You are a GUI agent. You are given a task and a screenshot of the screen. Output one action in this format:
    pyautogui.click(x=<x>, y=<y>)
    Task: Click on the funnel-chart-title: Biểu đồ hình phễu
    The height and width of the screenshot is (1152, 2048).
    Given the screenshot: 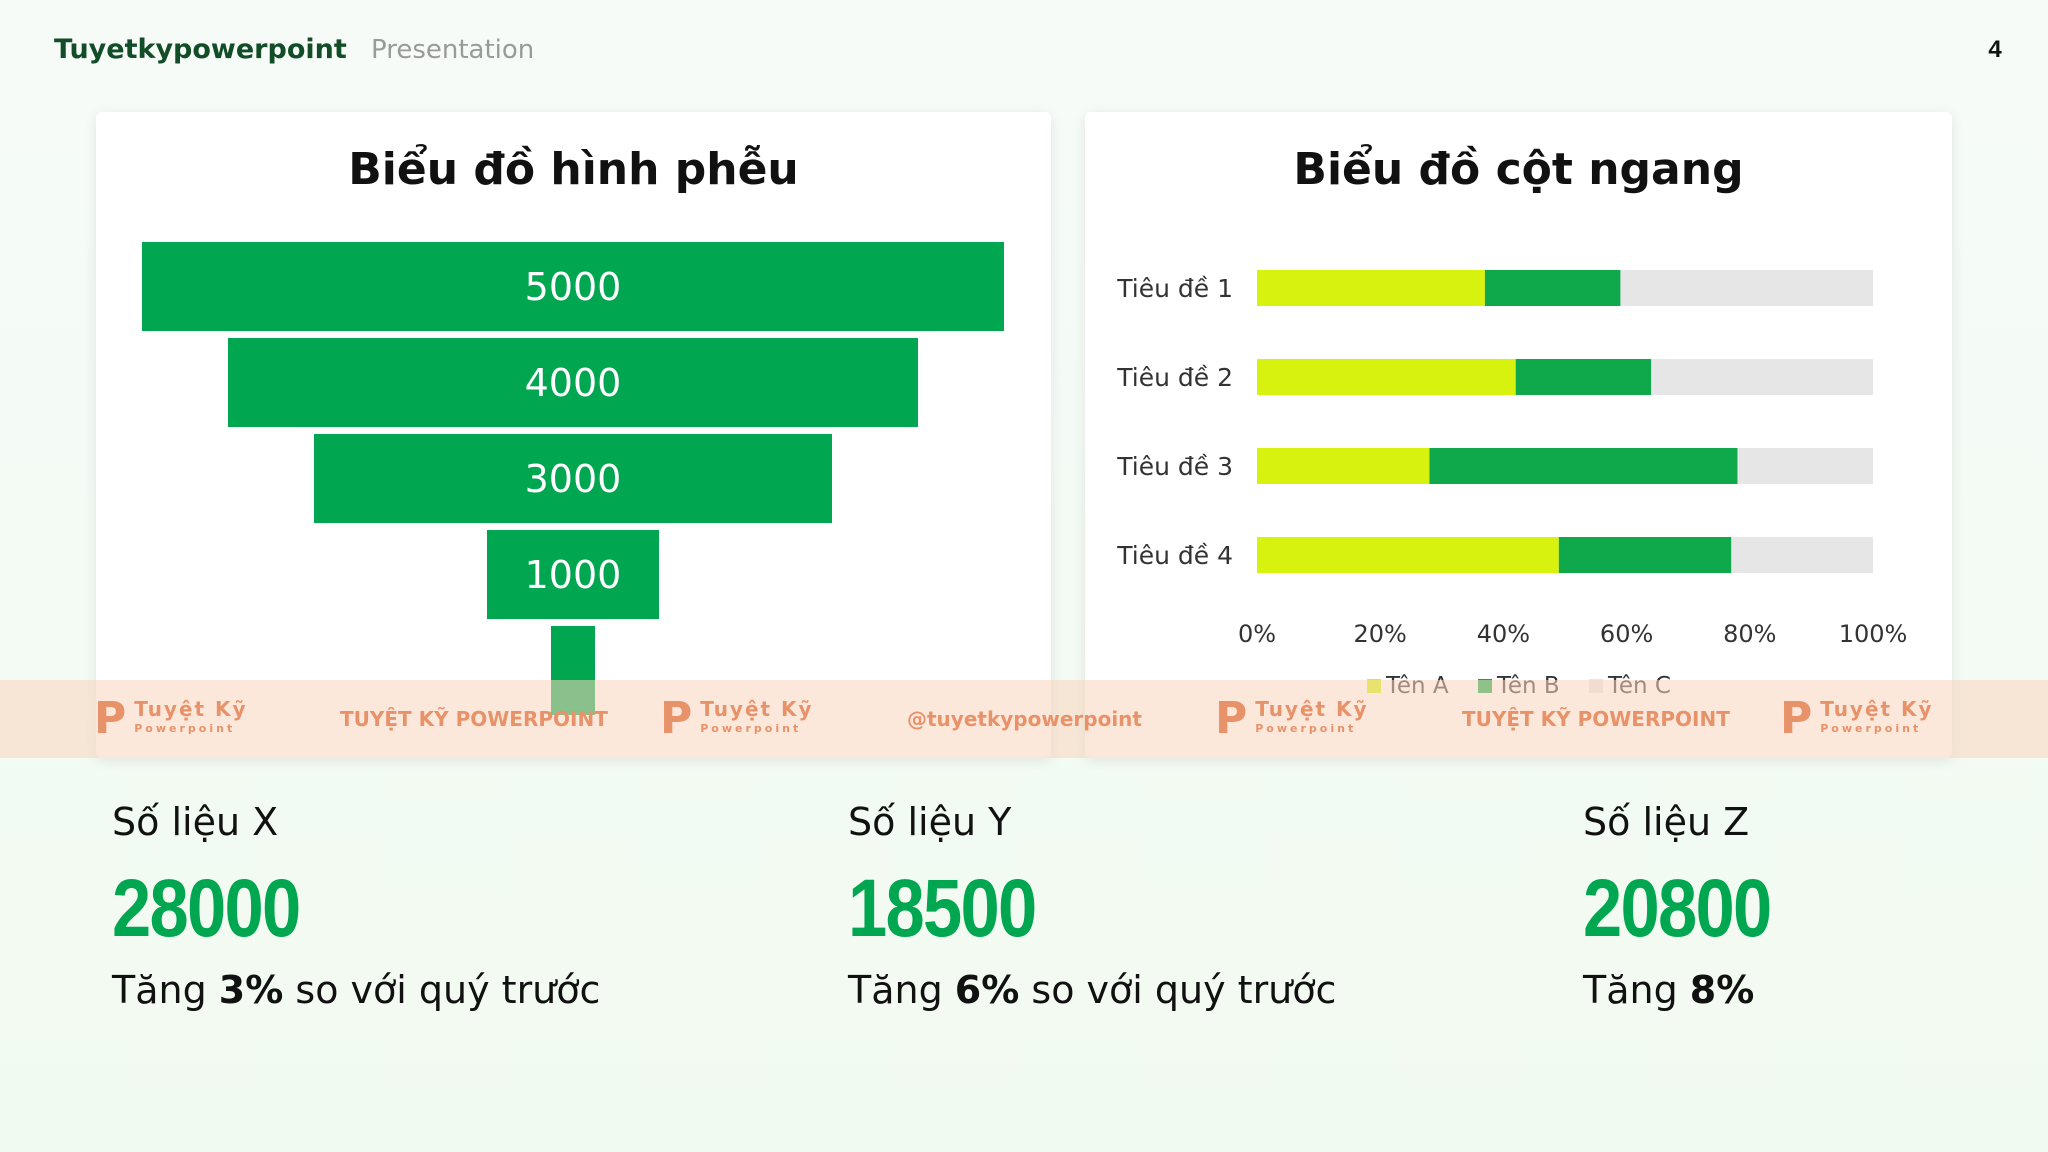 What is the action you would take?
    pyautogui.click(x=573, y=169)
    